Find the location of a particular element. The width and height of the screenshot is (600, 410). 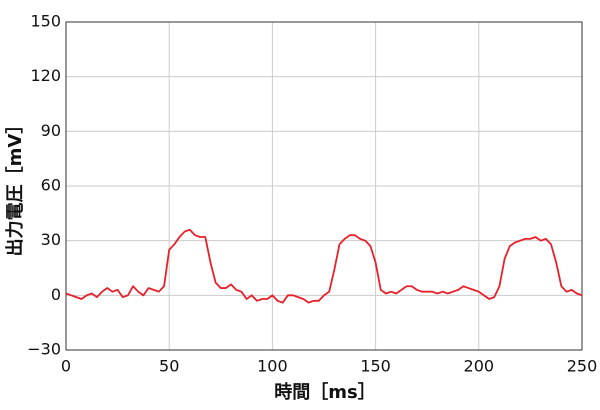

y-tick-label: 60 is located at coordinates (51, 185).